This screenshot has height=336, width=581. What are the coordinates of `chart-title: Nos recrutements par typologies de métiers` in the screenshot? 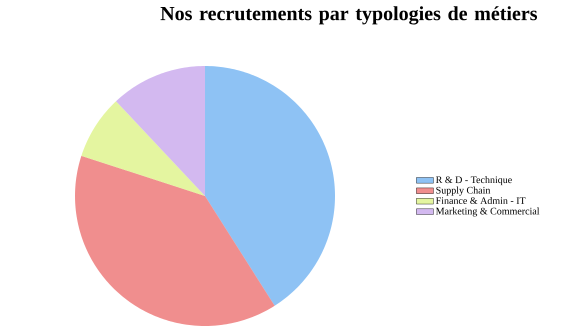 It's located at (349, 15).